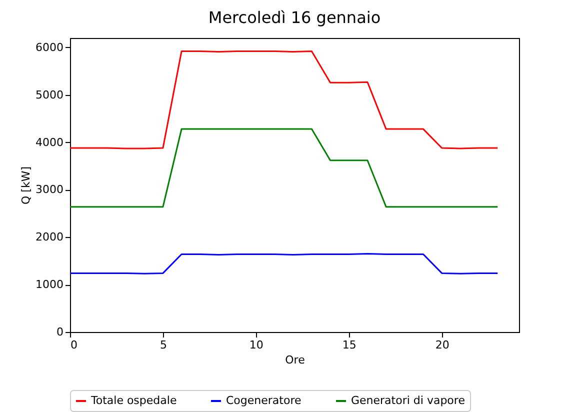  I want to click on x-tick-label: 5, so click(163, 345).